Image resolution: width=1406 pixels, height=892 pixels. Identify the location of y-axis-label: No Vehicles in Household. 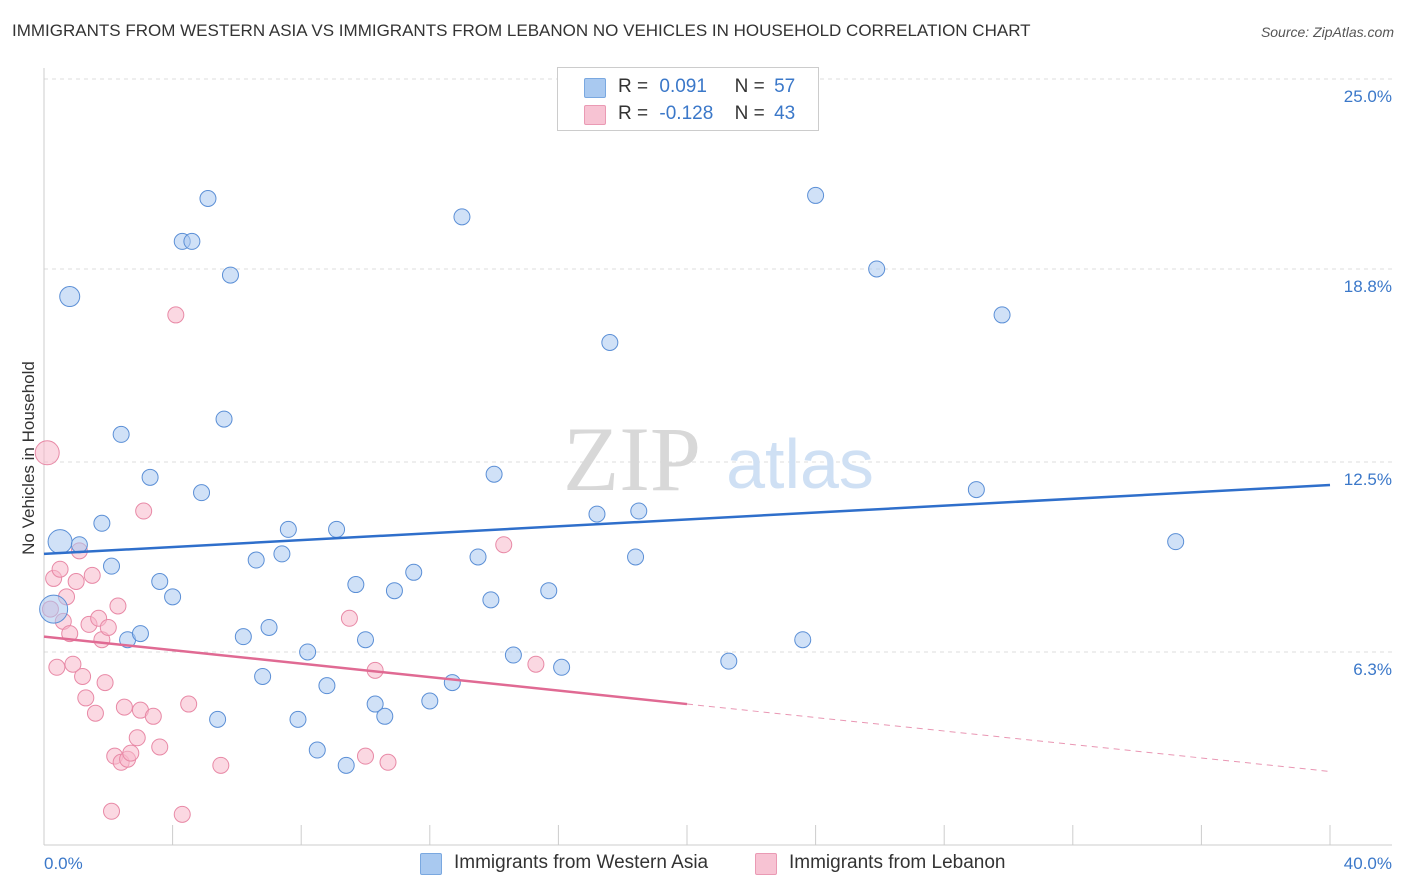
(28, 458).